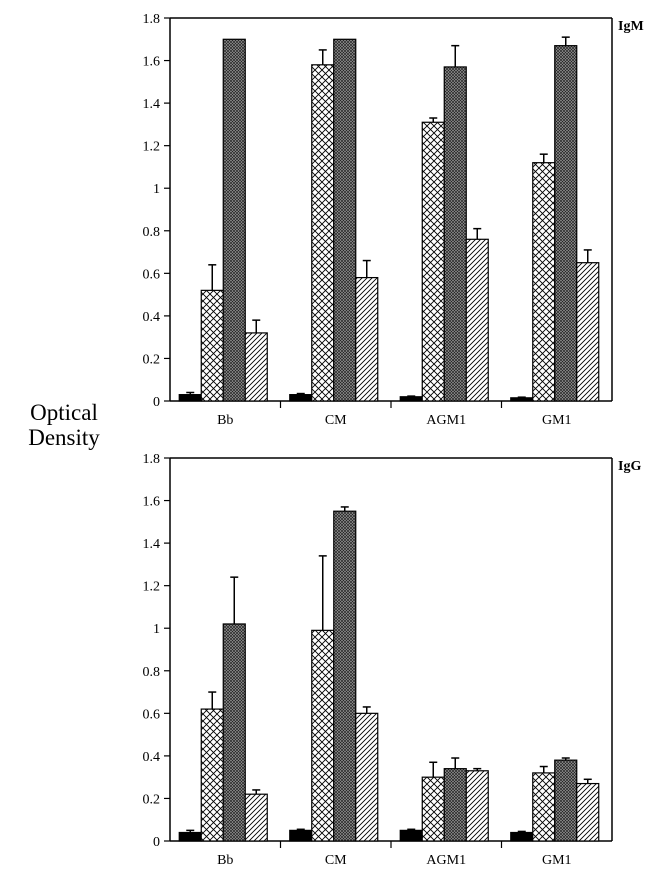 The image size is (647, 870). What do you see at coordinates (64, 437) in the screenshot?
I see `y-axis-label-line-2: Density` at bounding box center [64, 437].